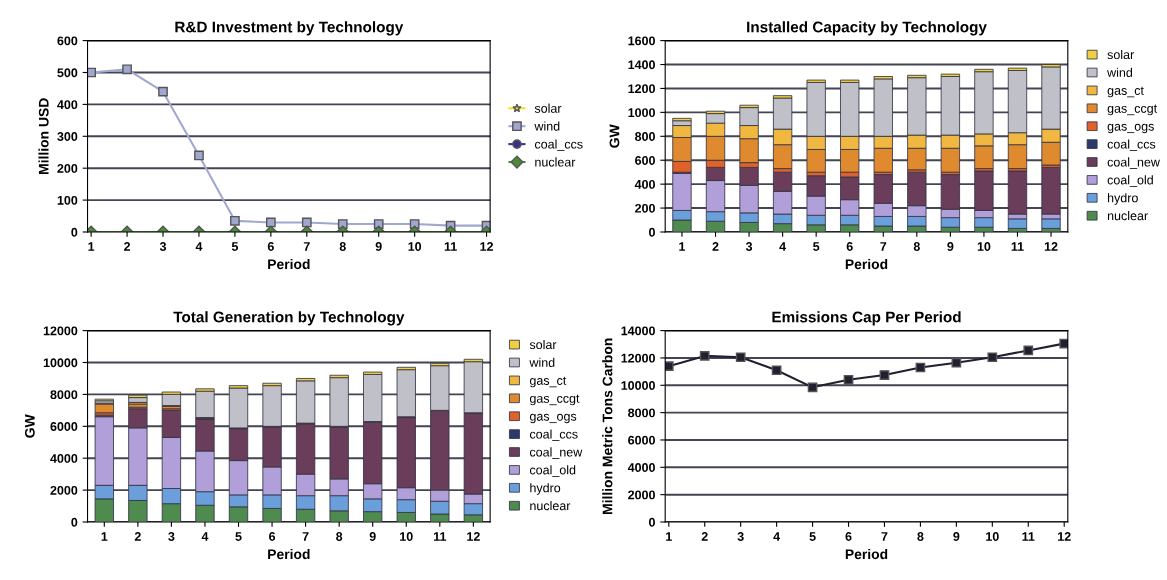  What do you see at coordinates (67, 200) in the screenshot?
I see `y-tick-label: 100` at bounding box center [67, 200].